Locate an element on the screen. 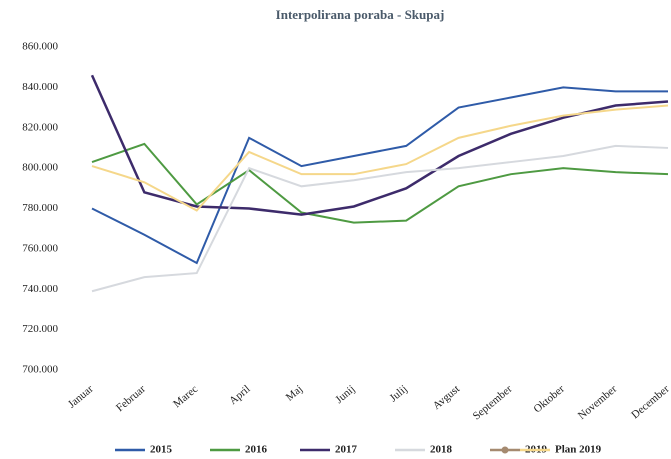  y-tick-label: 780.000 is located at coordinates (40, 208).